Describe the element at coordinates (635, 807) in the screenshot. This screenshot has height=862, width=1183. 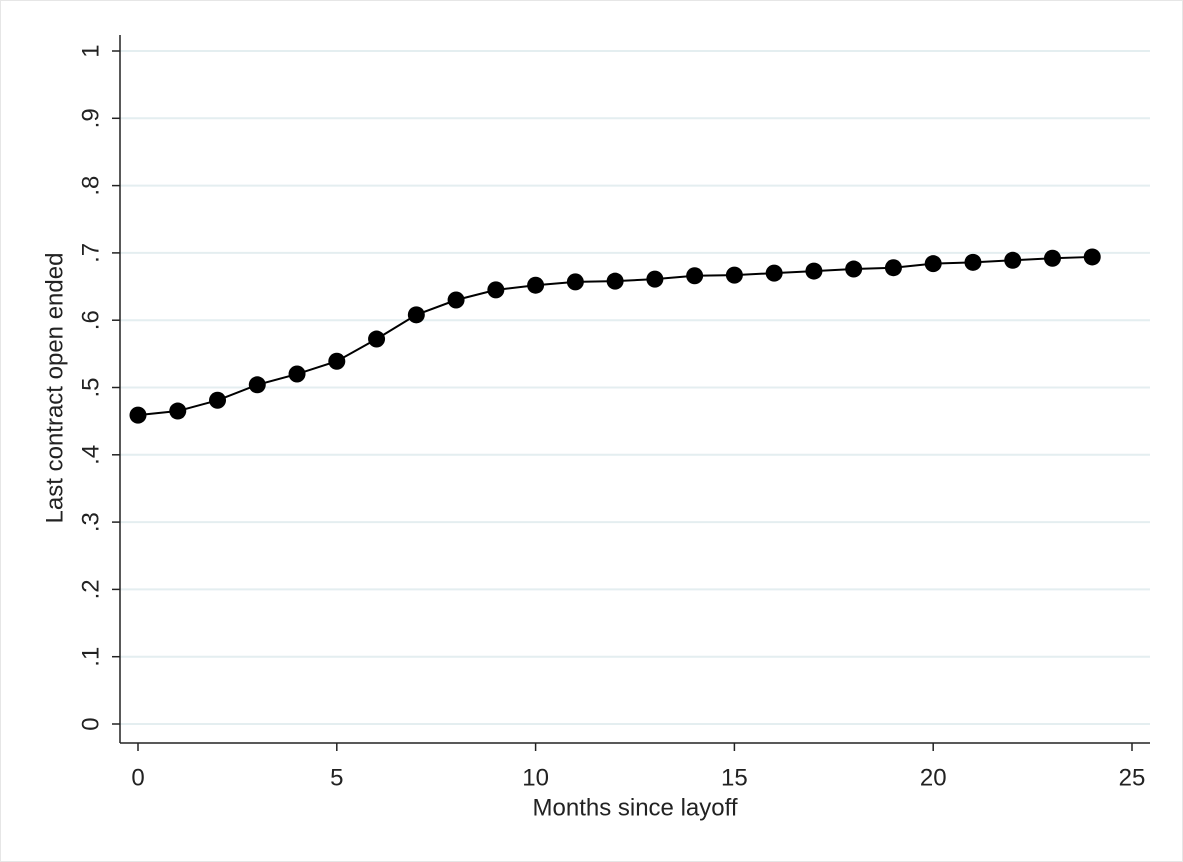
I see `x-axis-title: Months since layoff` at that location.